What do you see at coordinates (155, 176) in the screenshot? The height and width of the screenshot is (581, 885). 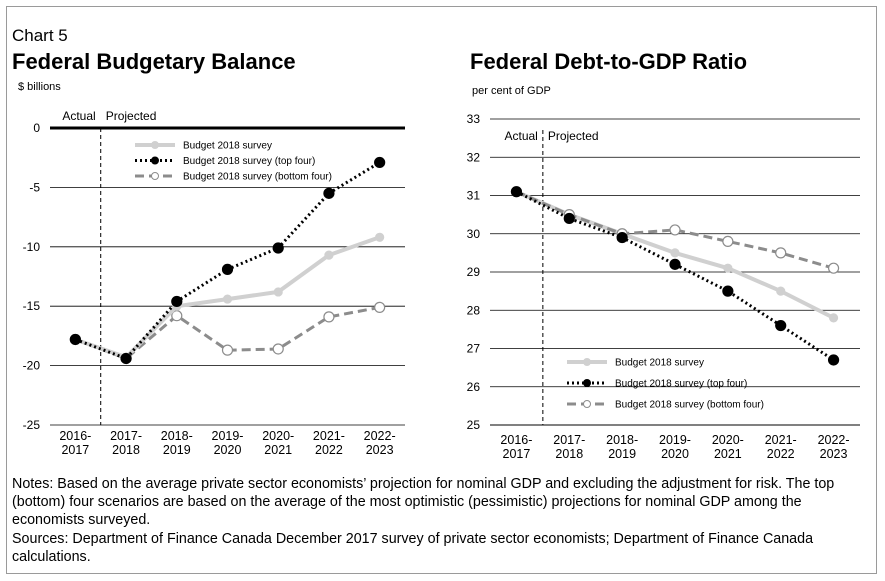 I see `left-legend-bottom-four-marker` at bounding box center [155, 176].